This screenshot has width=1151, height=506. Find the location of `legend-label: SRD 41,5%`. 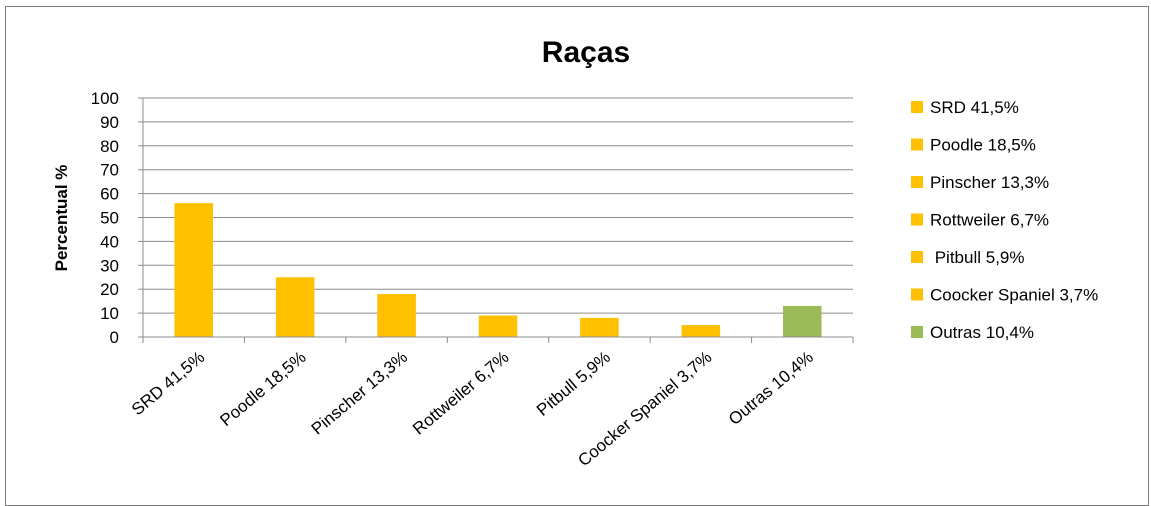

legend-label: SRD 41,5% is located at coordinates (974, 107).